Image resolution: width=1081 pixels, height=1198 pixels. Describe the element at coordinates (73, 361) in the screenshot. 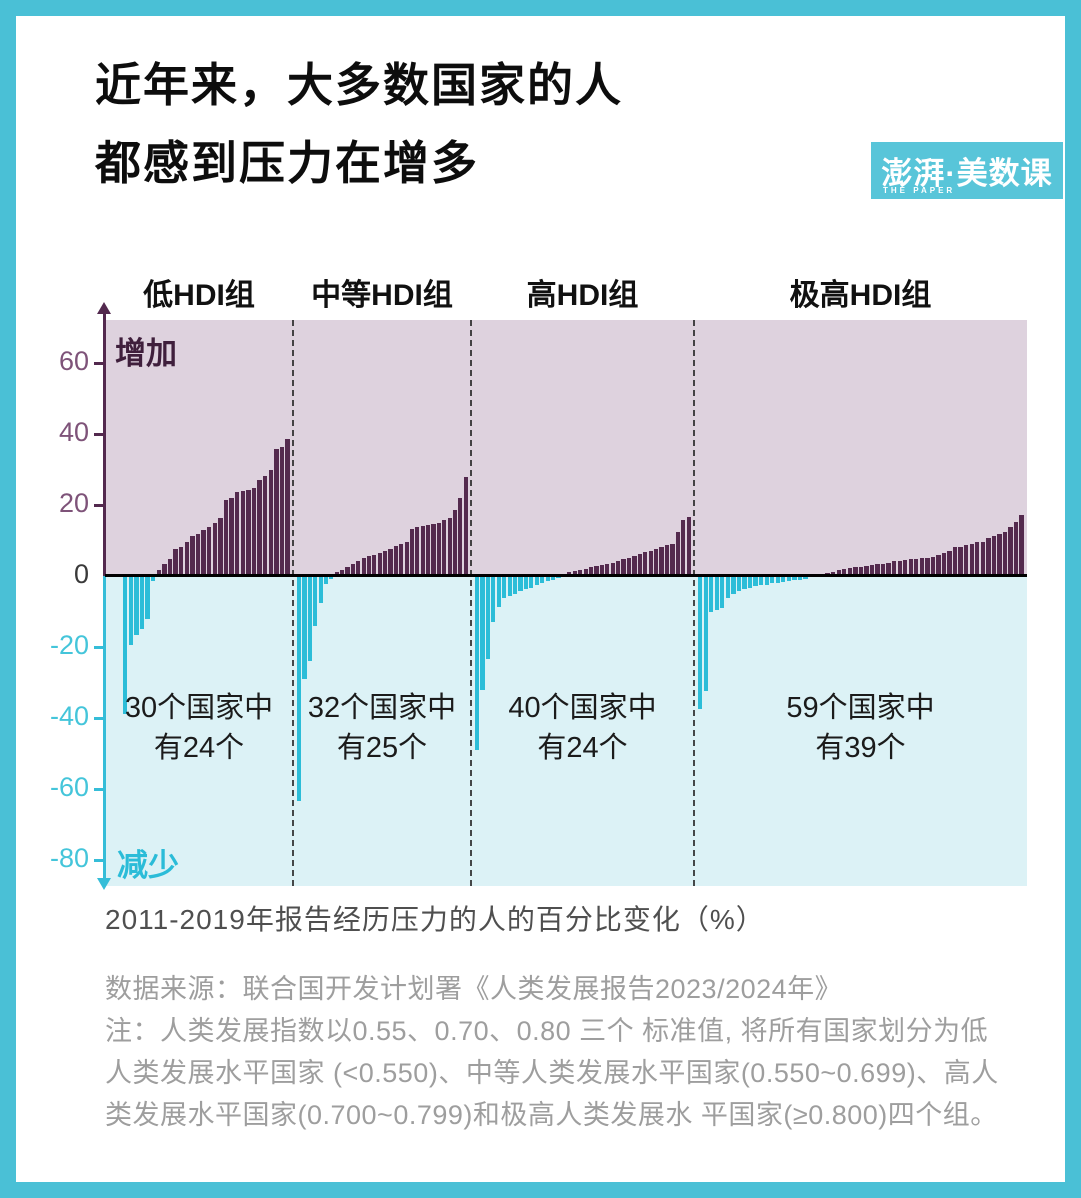

I see `axis-tick-label: 60` at that location.